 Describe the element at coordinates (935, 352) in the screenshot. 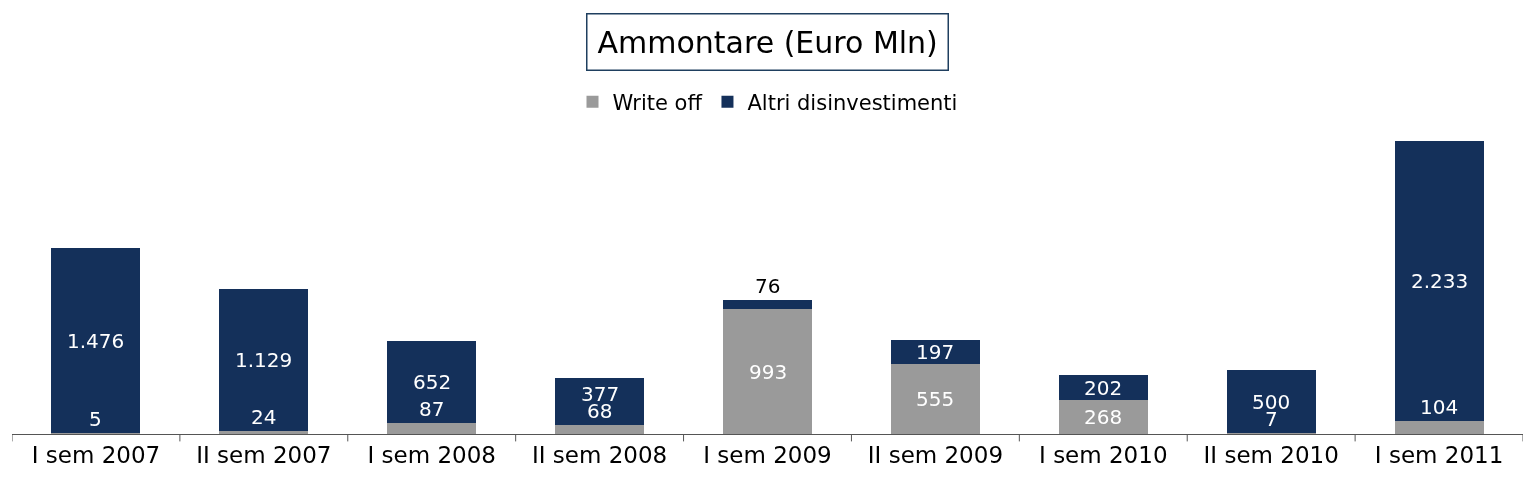

I see `data-label: 197` at that location.